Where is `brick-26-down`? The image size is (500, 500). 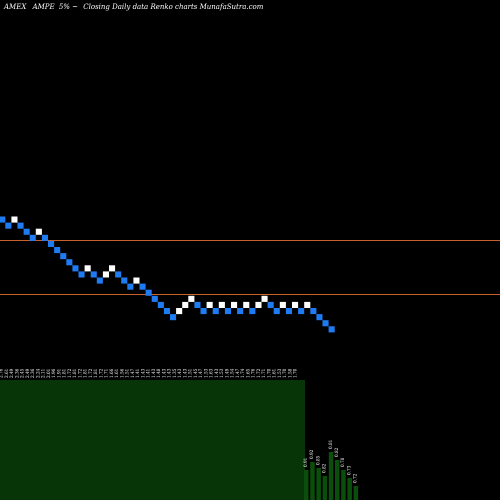 brick-26-down is located at coordinates (154, 298).